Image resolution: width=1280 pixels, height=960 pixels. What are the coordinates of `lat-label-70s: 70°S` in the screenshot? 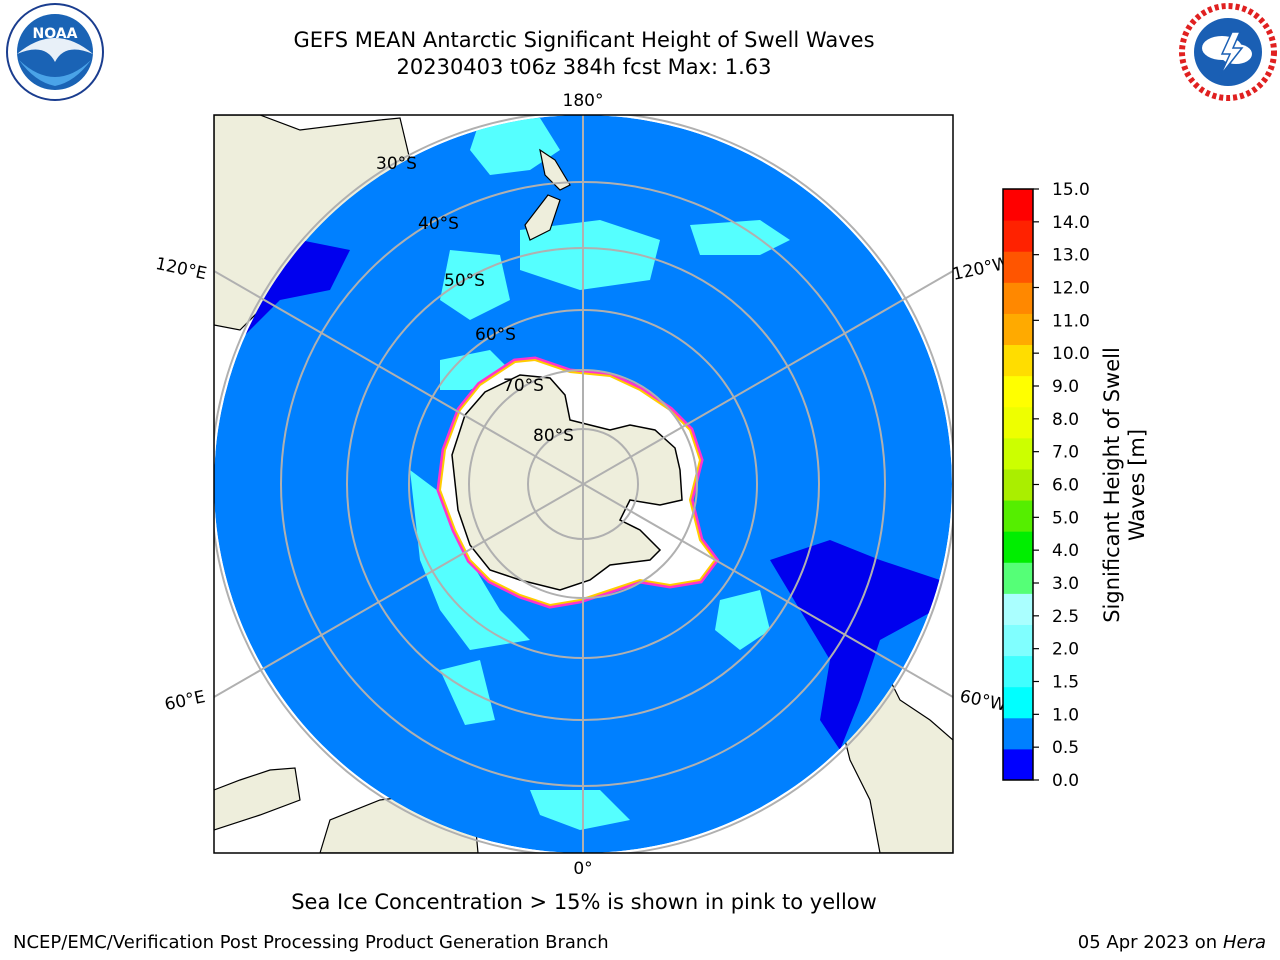 It's located at (523, 386).